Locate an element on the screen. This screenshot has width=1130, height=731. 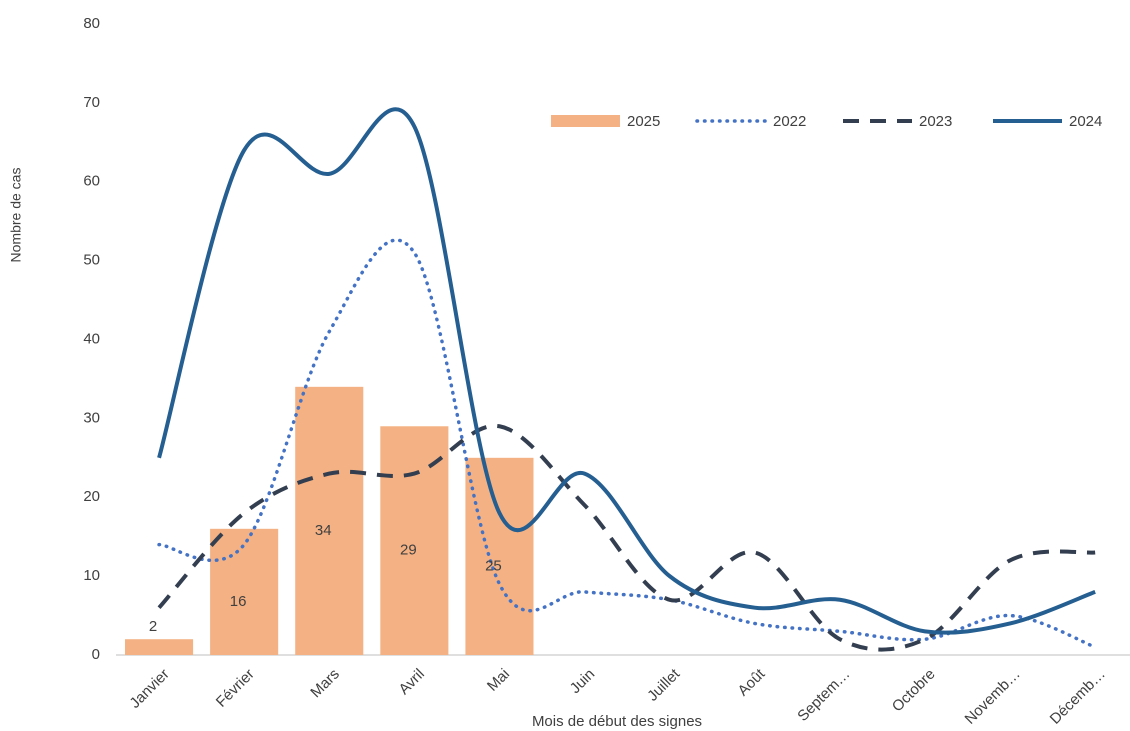
x-tick-label: Juin is located at coordinates (582, 681).